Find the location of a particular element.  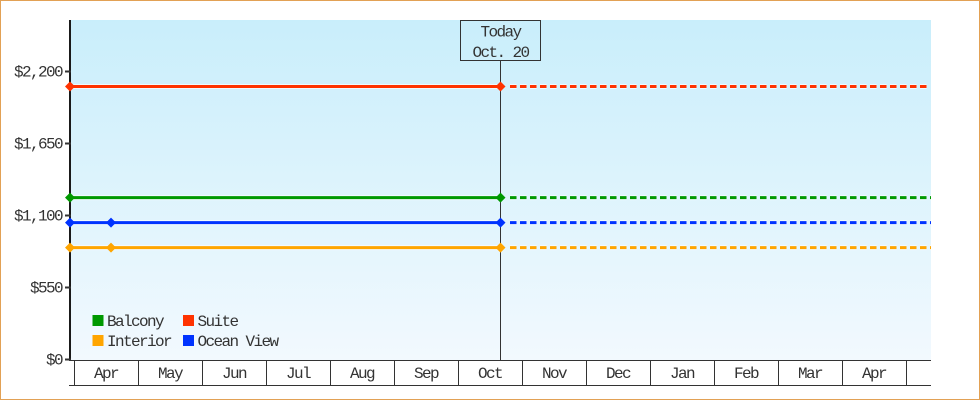

svg-text: Balcony is located at coordinates (136, 322).